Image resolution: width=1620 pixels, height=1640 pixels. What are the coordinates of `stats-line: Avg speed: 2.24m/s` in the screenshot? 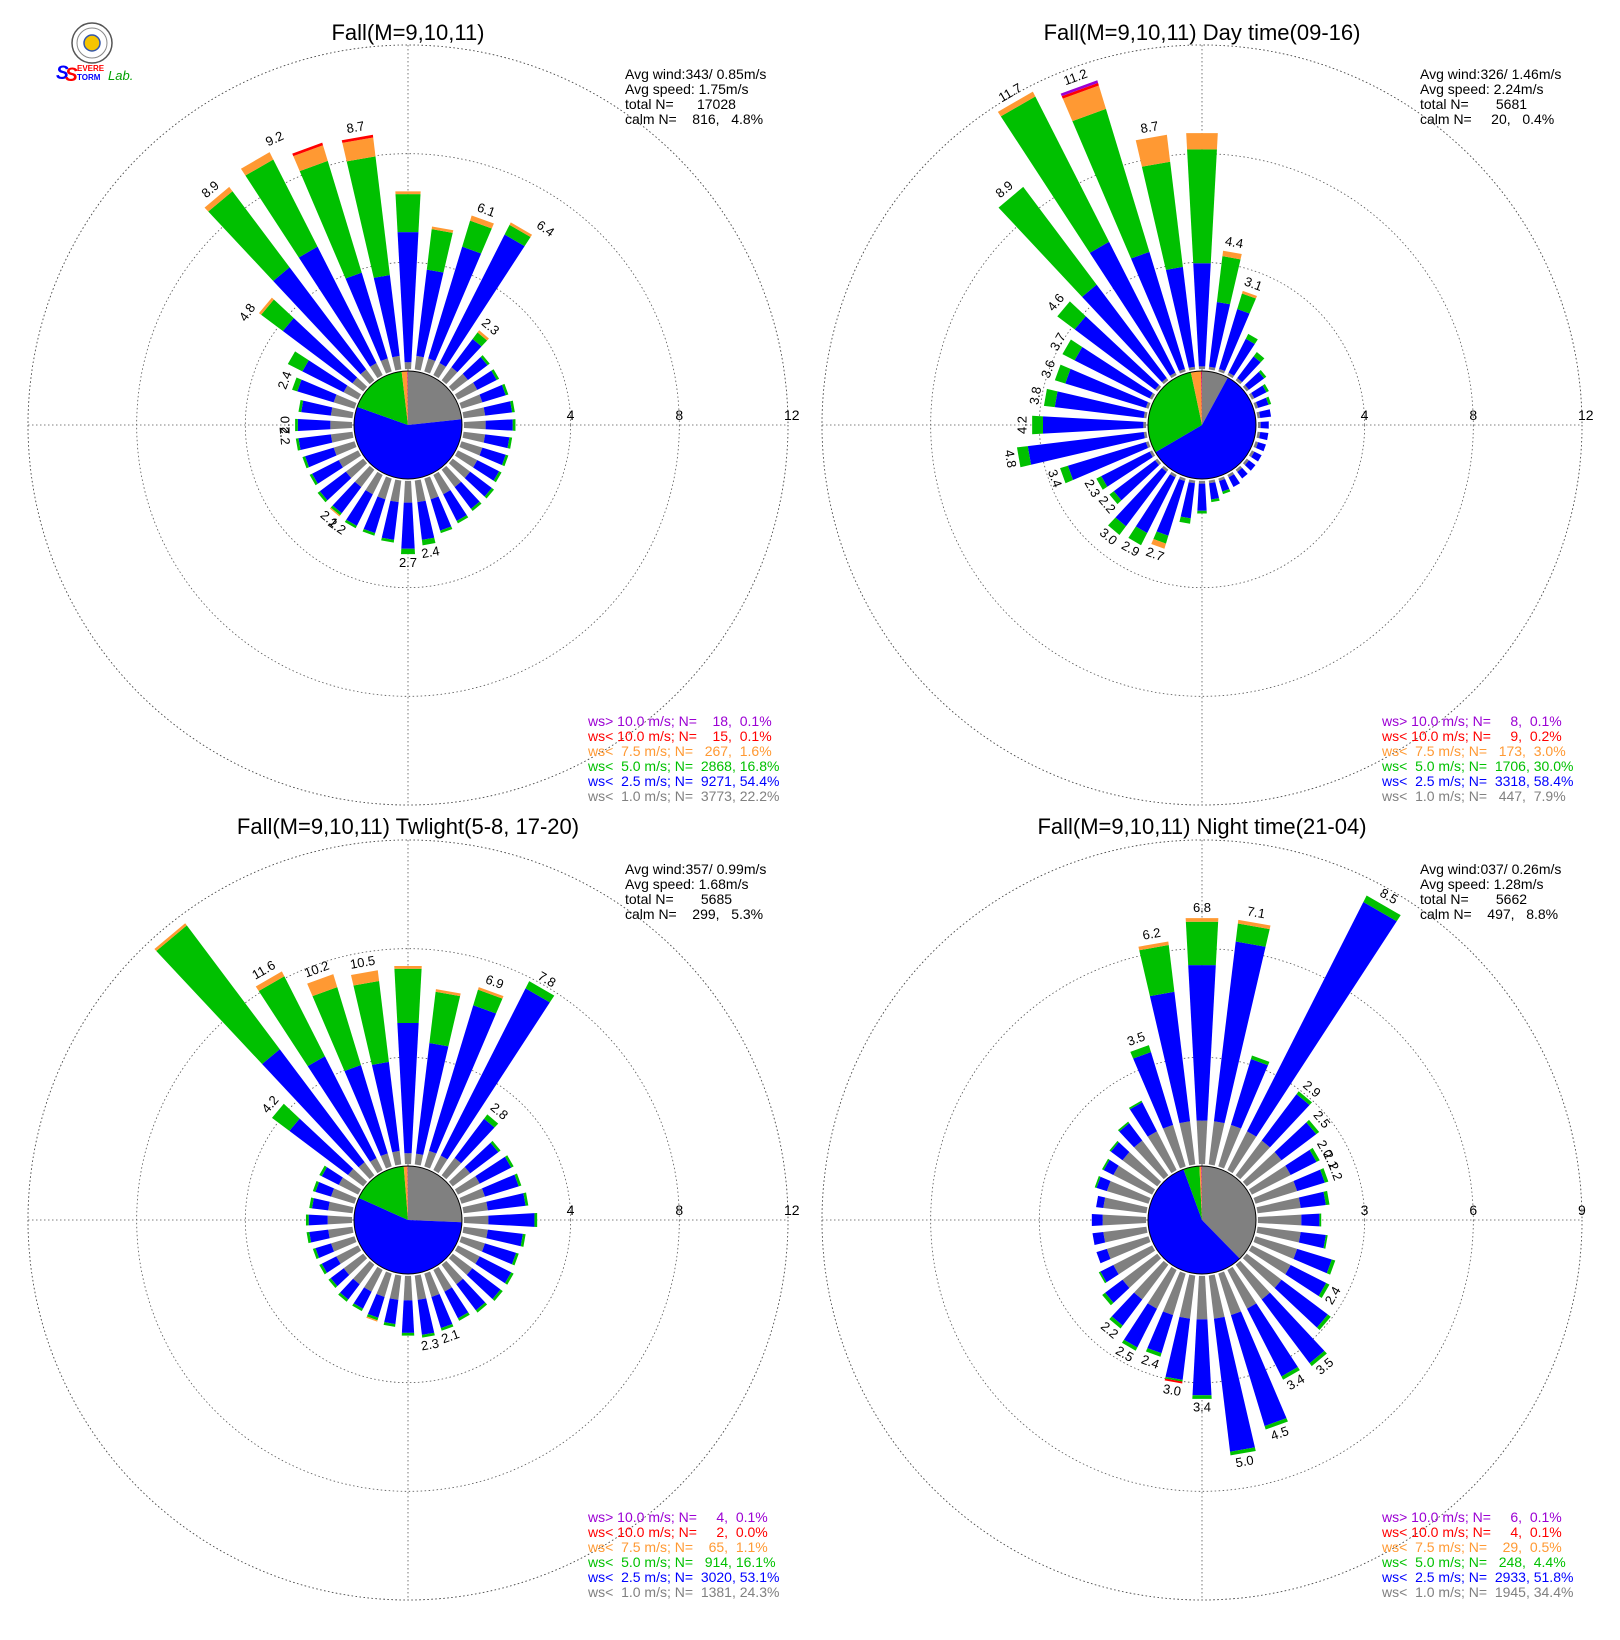 It's located at (1481, 89).